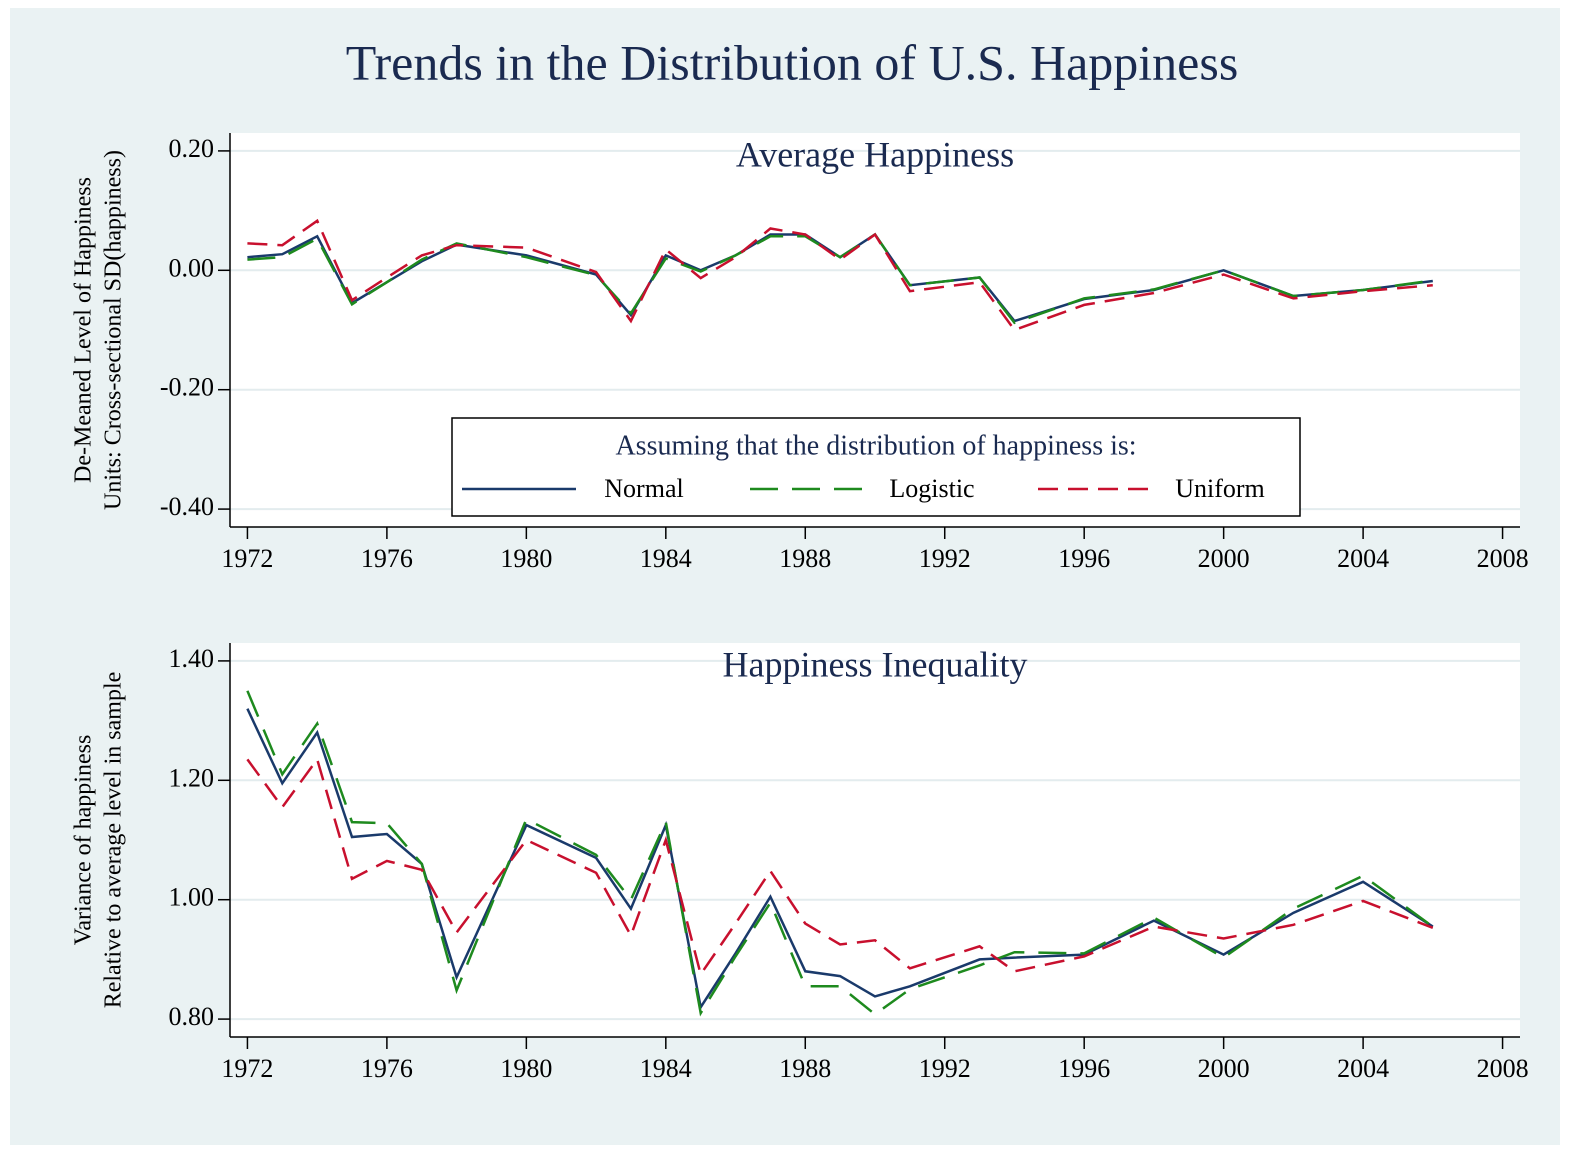 The height and width of the screenshot is (1156, 1583). I want to click on panel-title: Average Happiness, so click(875, 154).